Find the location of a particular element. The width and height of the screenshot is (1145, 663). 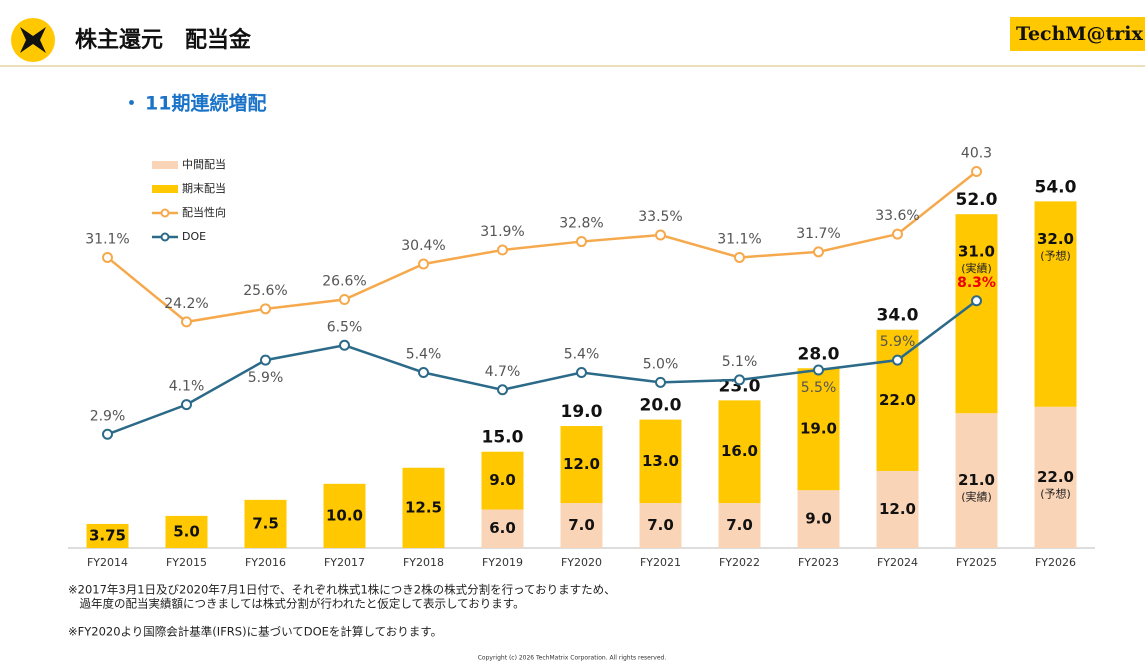

bar-value-label: 10.0 is located at coordinates (344, 515).